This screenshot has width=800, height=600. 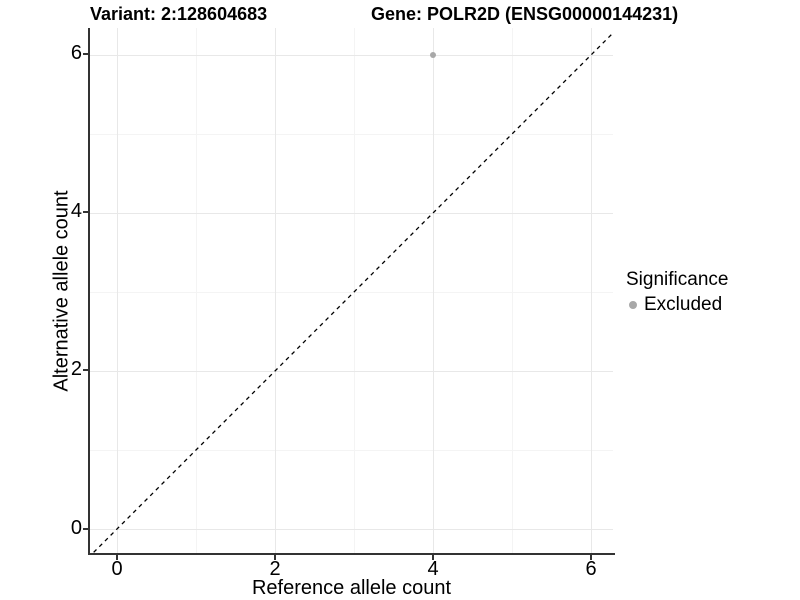 I want to click on excluded-point-icon, so click(x=633, y=305).